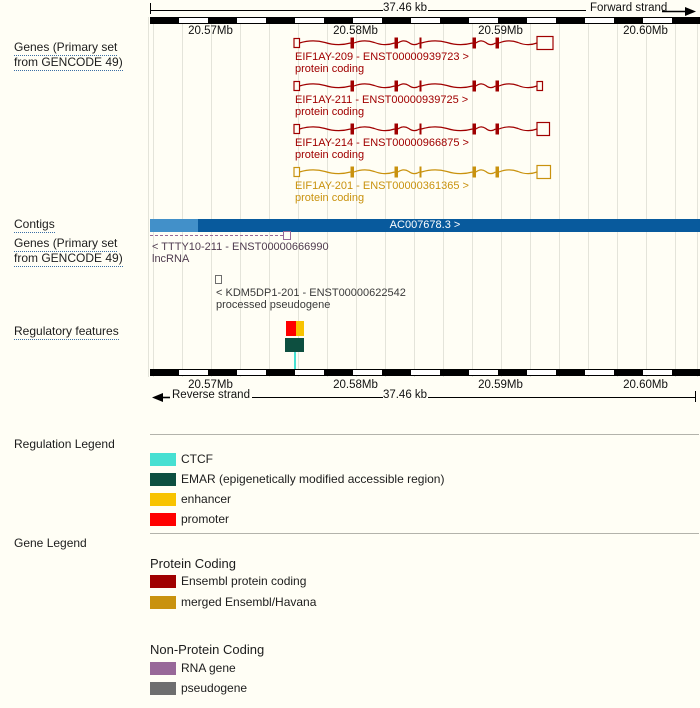  I want to click on track-label-genes-reverse: Genes (Primary set from GENCODE 49), so click(68, 251).